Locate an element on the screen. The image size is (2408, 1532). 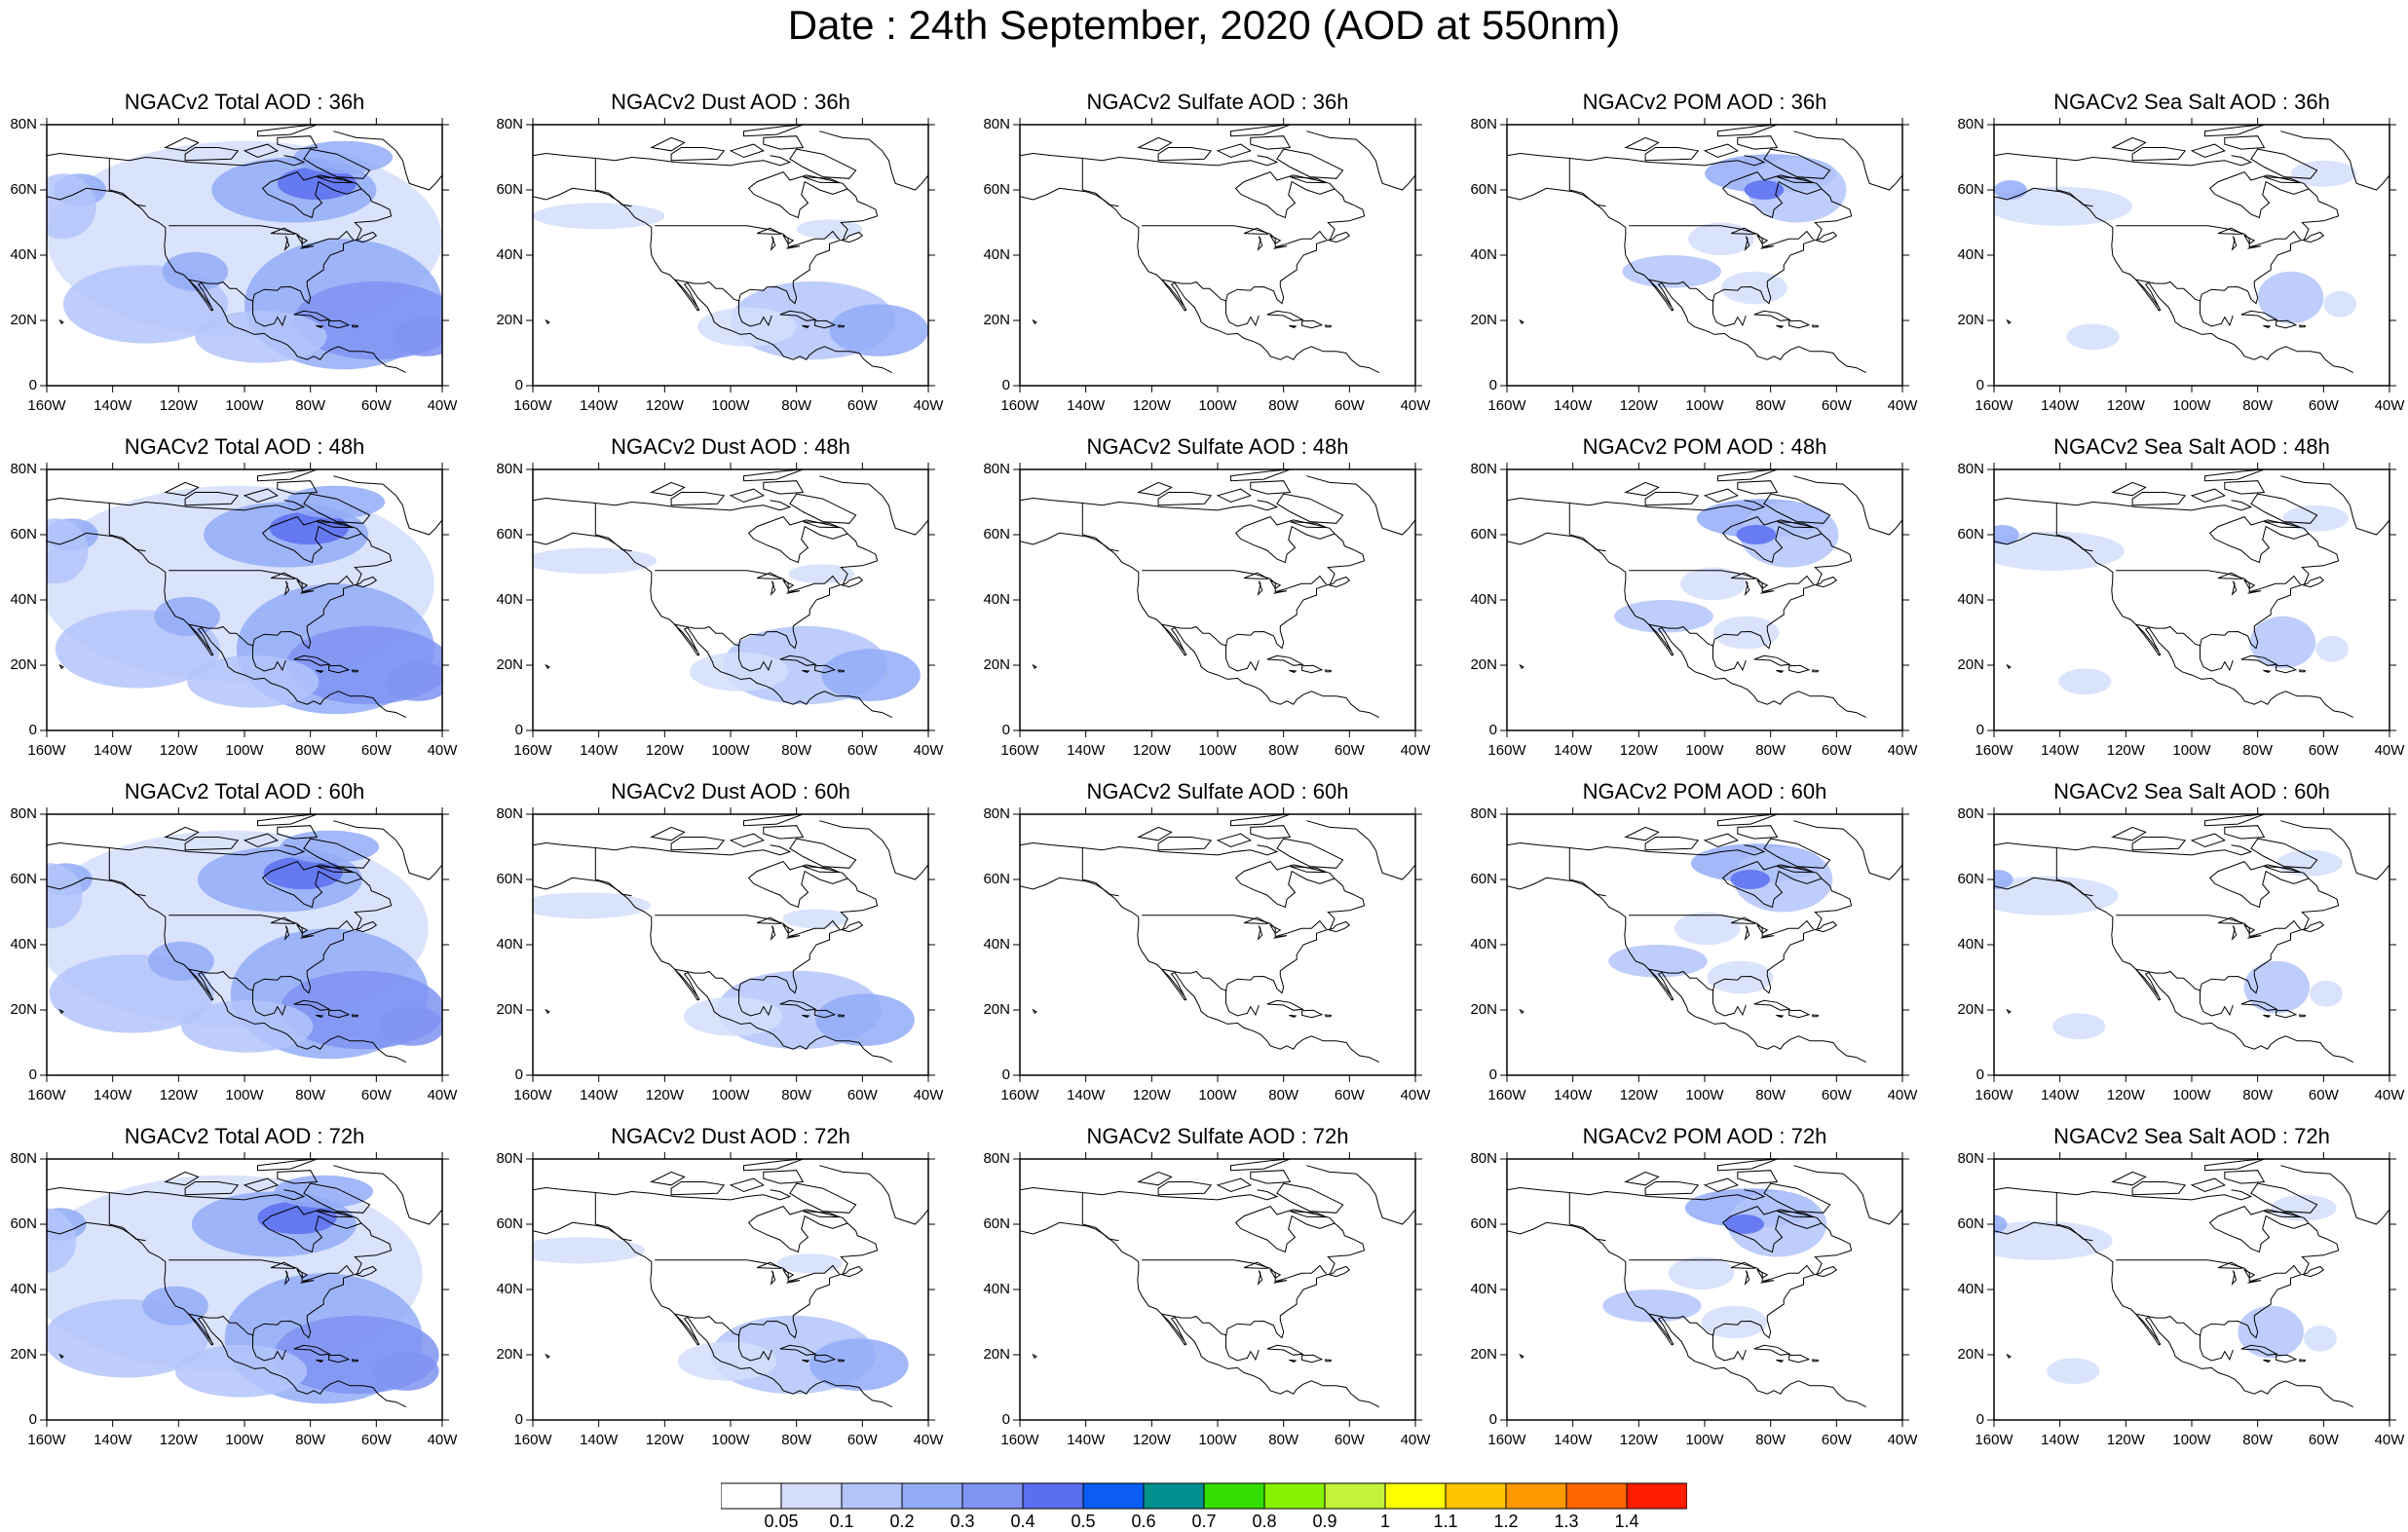
panel-title: NGACv2 POM AOD : 60h is located at coordinates (1704, 791).